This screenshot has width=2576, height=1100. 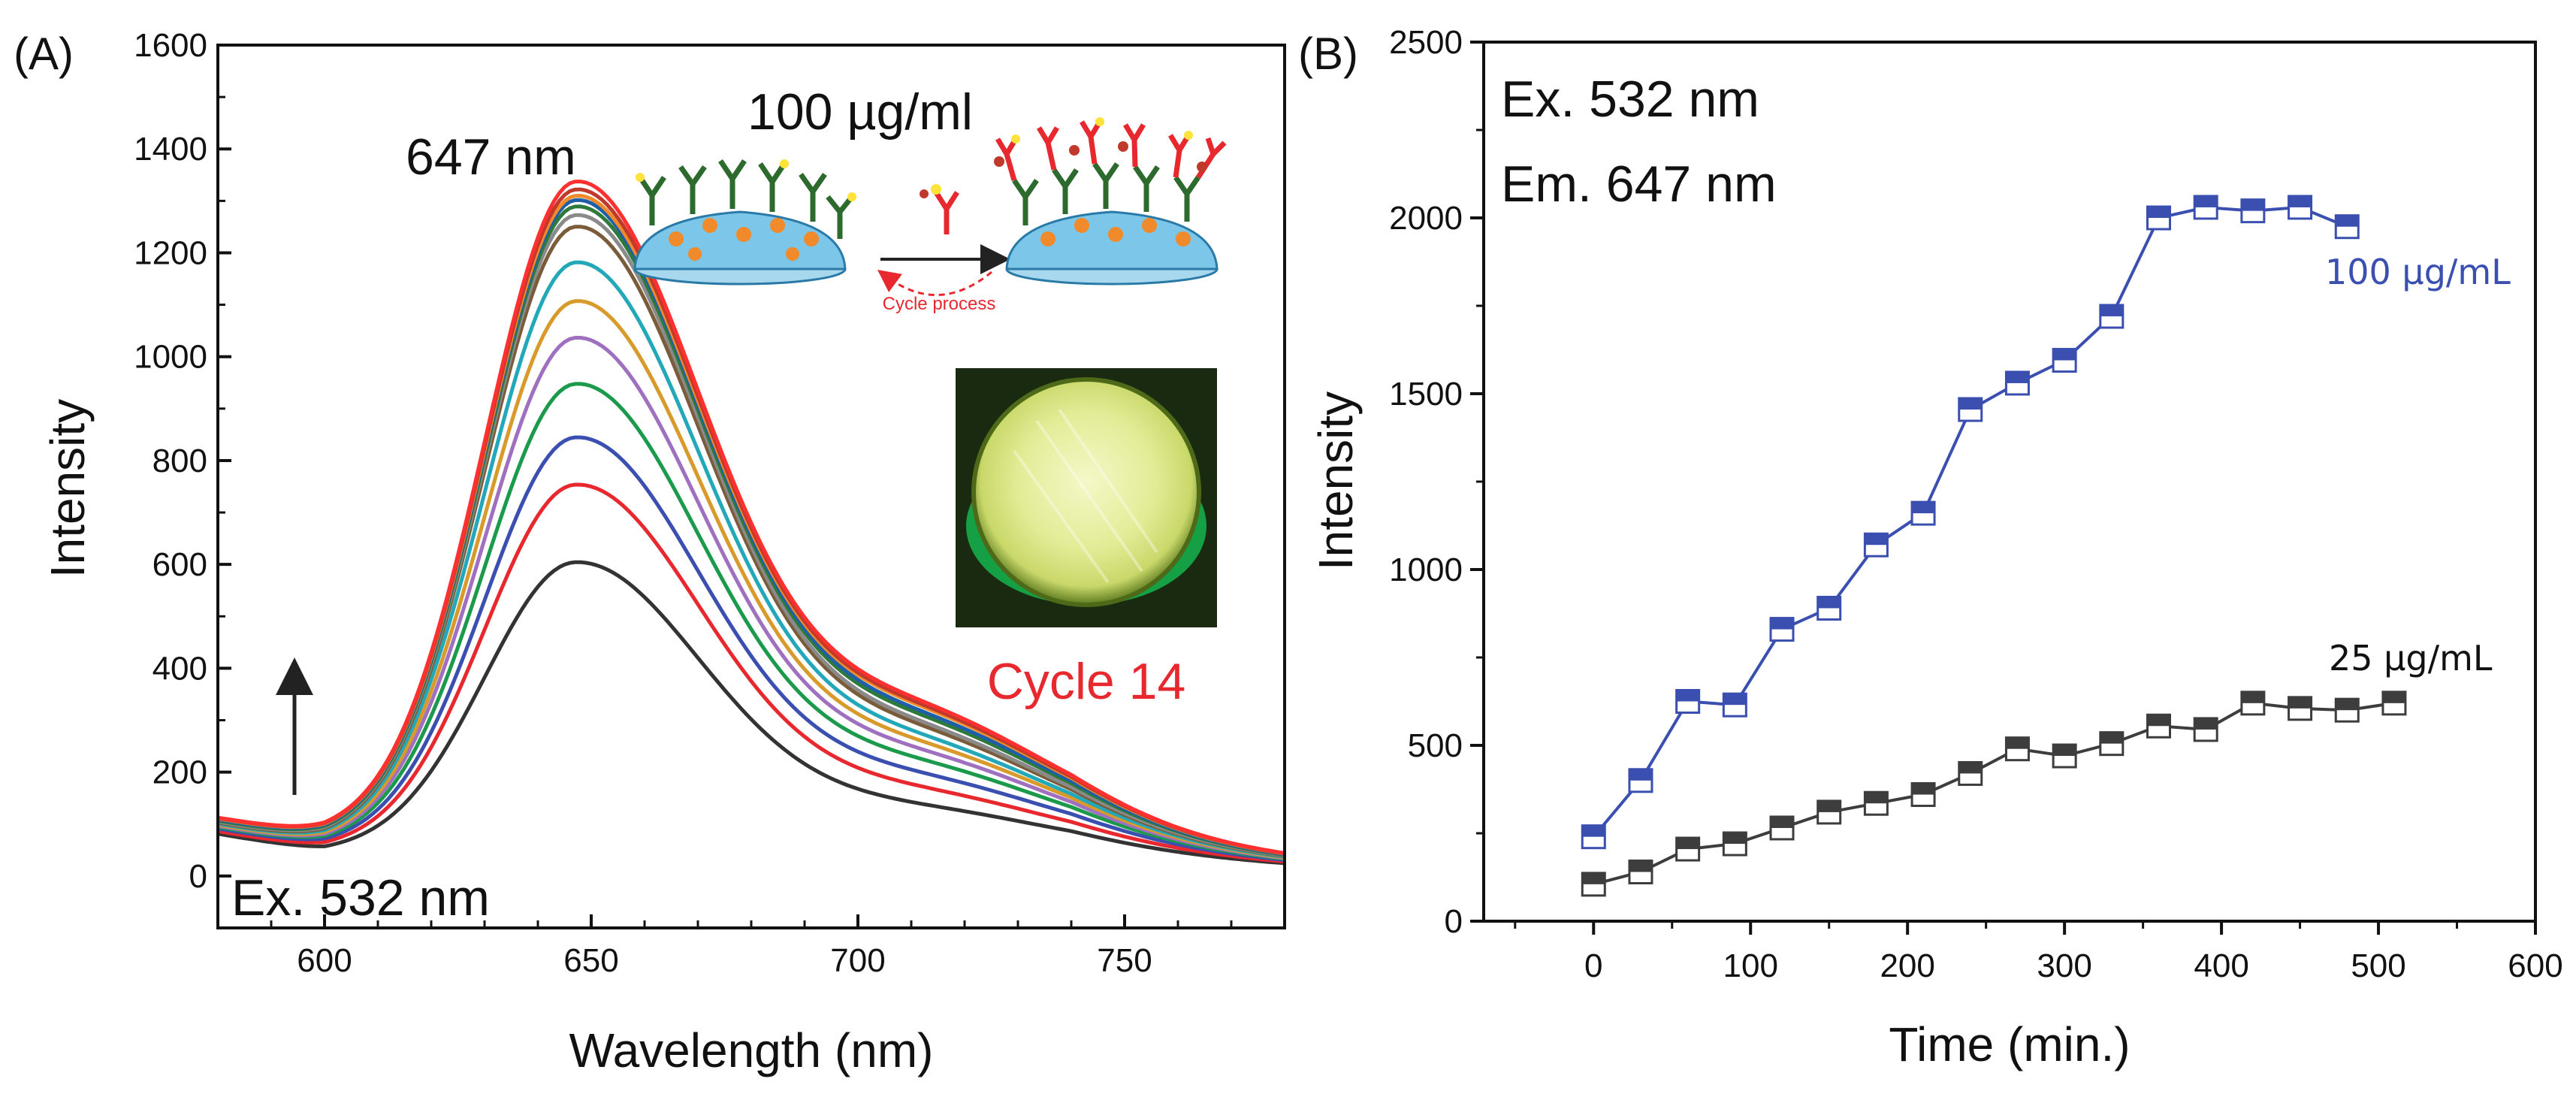 I want to click on panel-b-x-tick-label: 400, so click(x=2221, y=965).